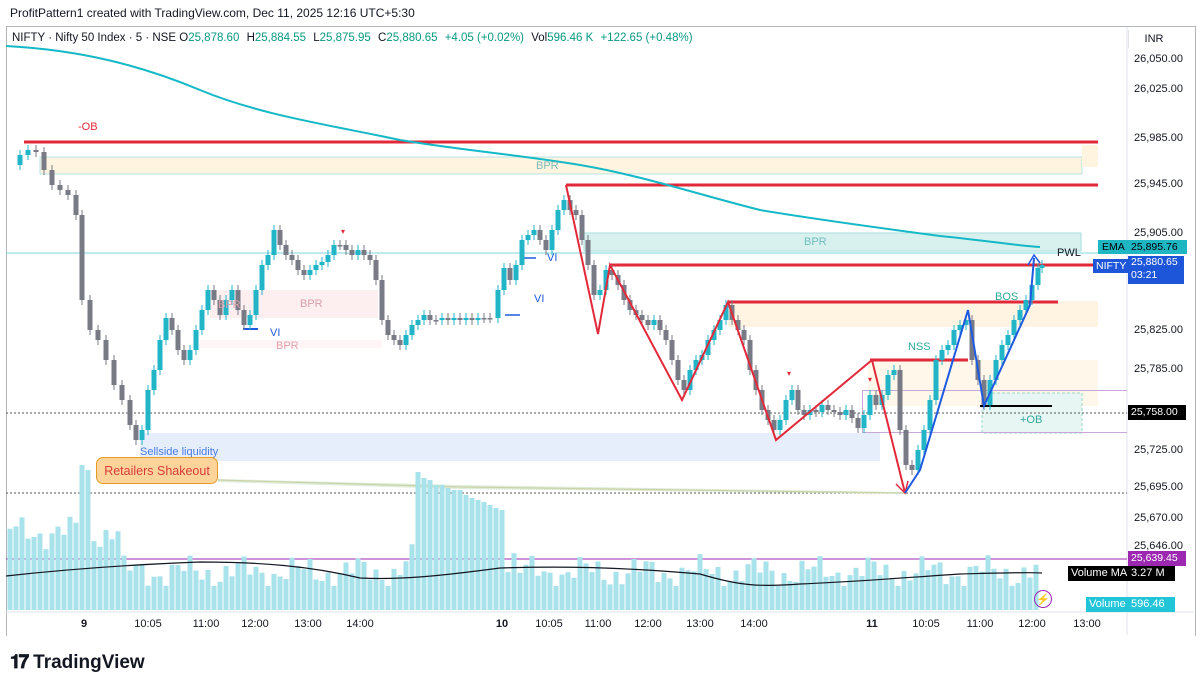  Describe the element at coordinates (646, 38) in the screenshot. I see `volume-change-value: +122.65 (+0.48%)` at that location.